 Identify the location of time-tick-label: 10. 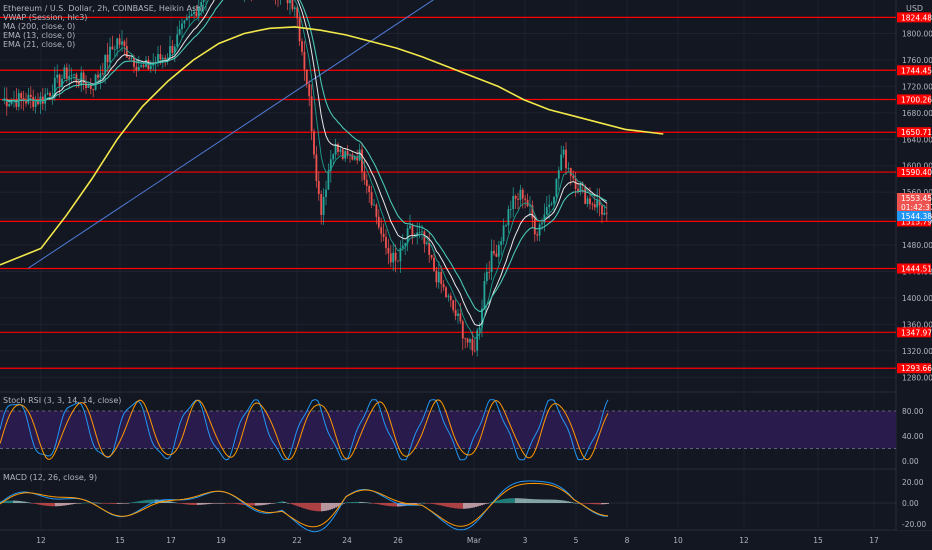
(678, 540).